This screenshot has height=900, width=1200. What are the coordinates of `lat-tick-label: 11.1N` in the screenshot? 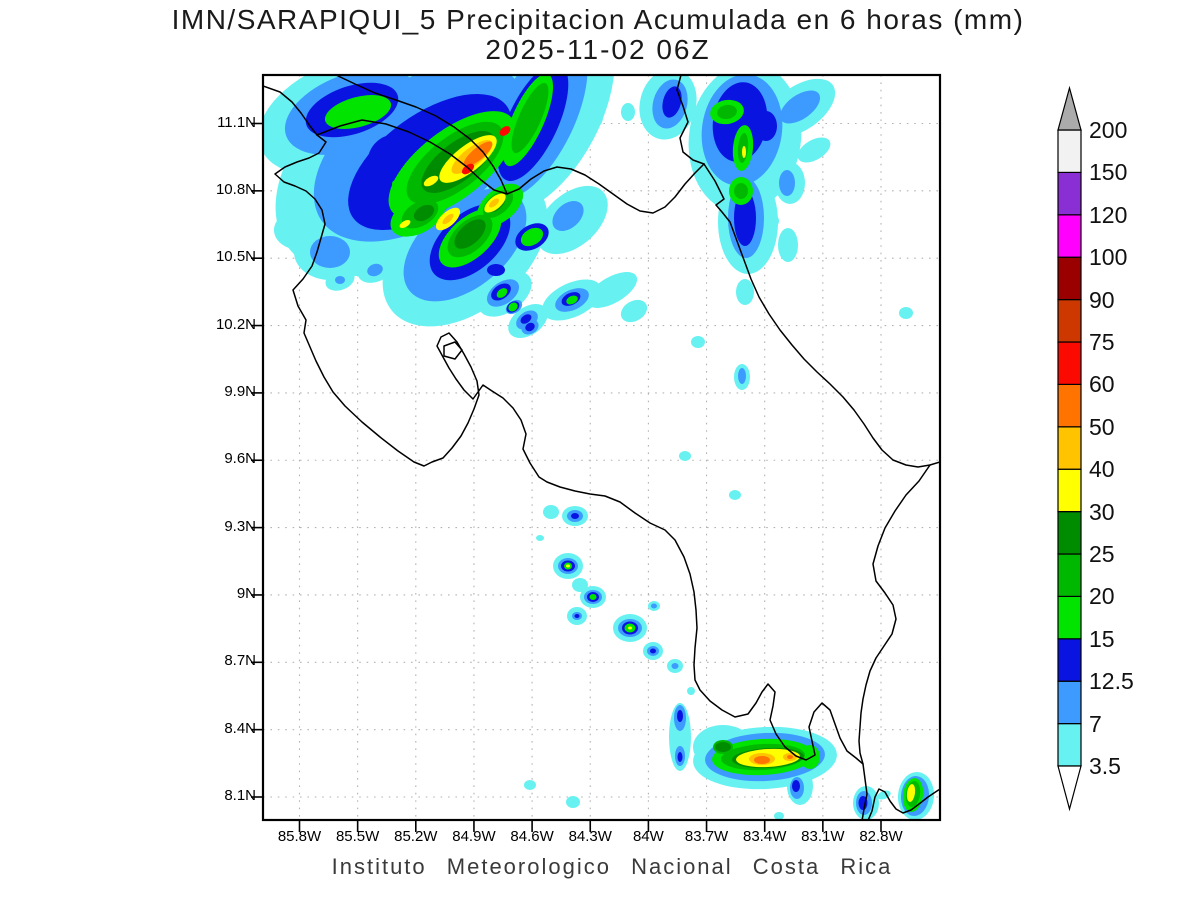 It's located at (236, 122).